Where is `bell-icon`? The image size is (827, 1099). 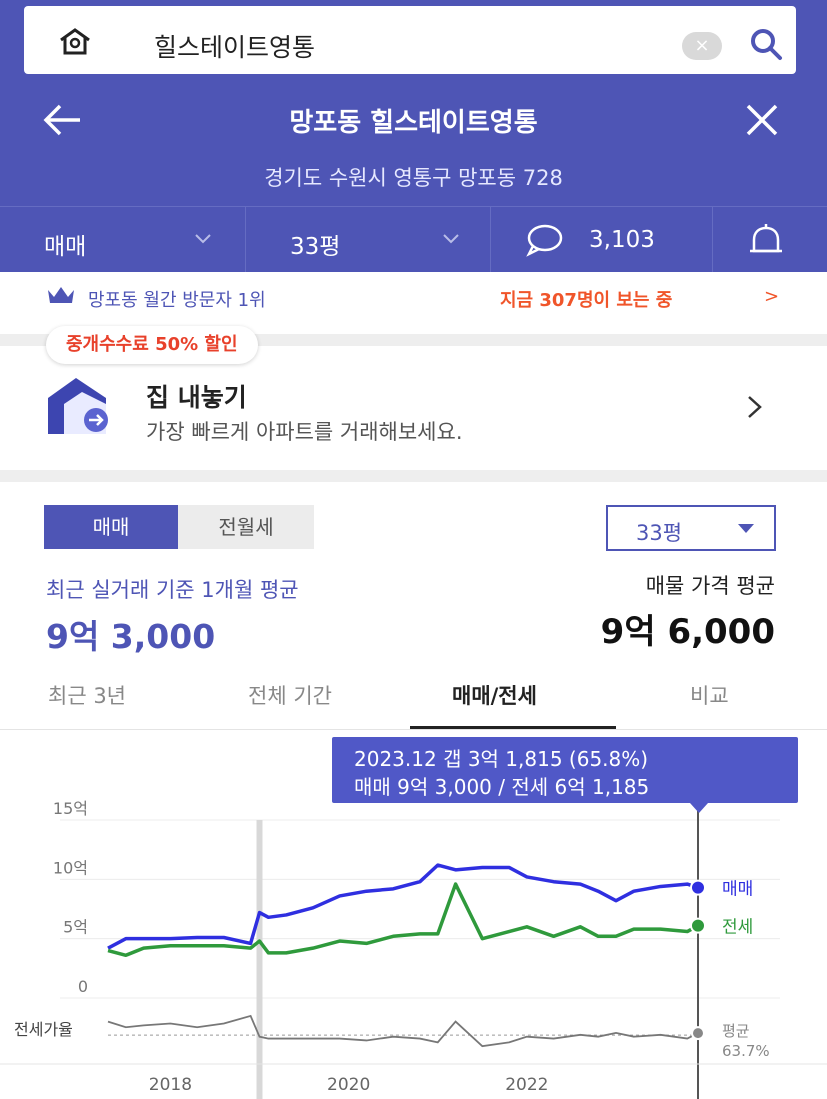
bell-icon is located at coordinates (766, 238).